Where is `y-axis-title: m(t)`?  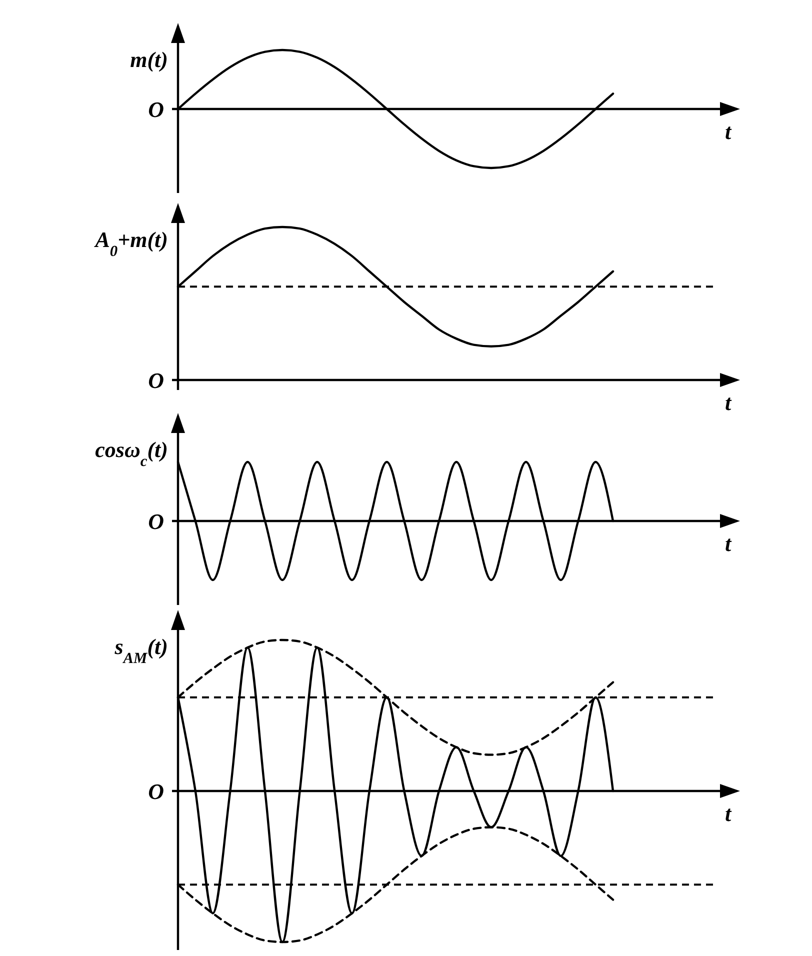 y-axis-title: m(t) is located at coordinates (149, 59).